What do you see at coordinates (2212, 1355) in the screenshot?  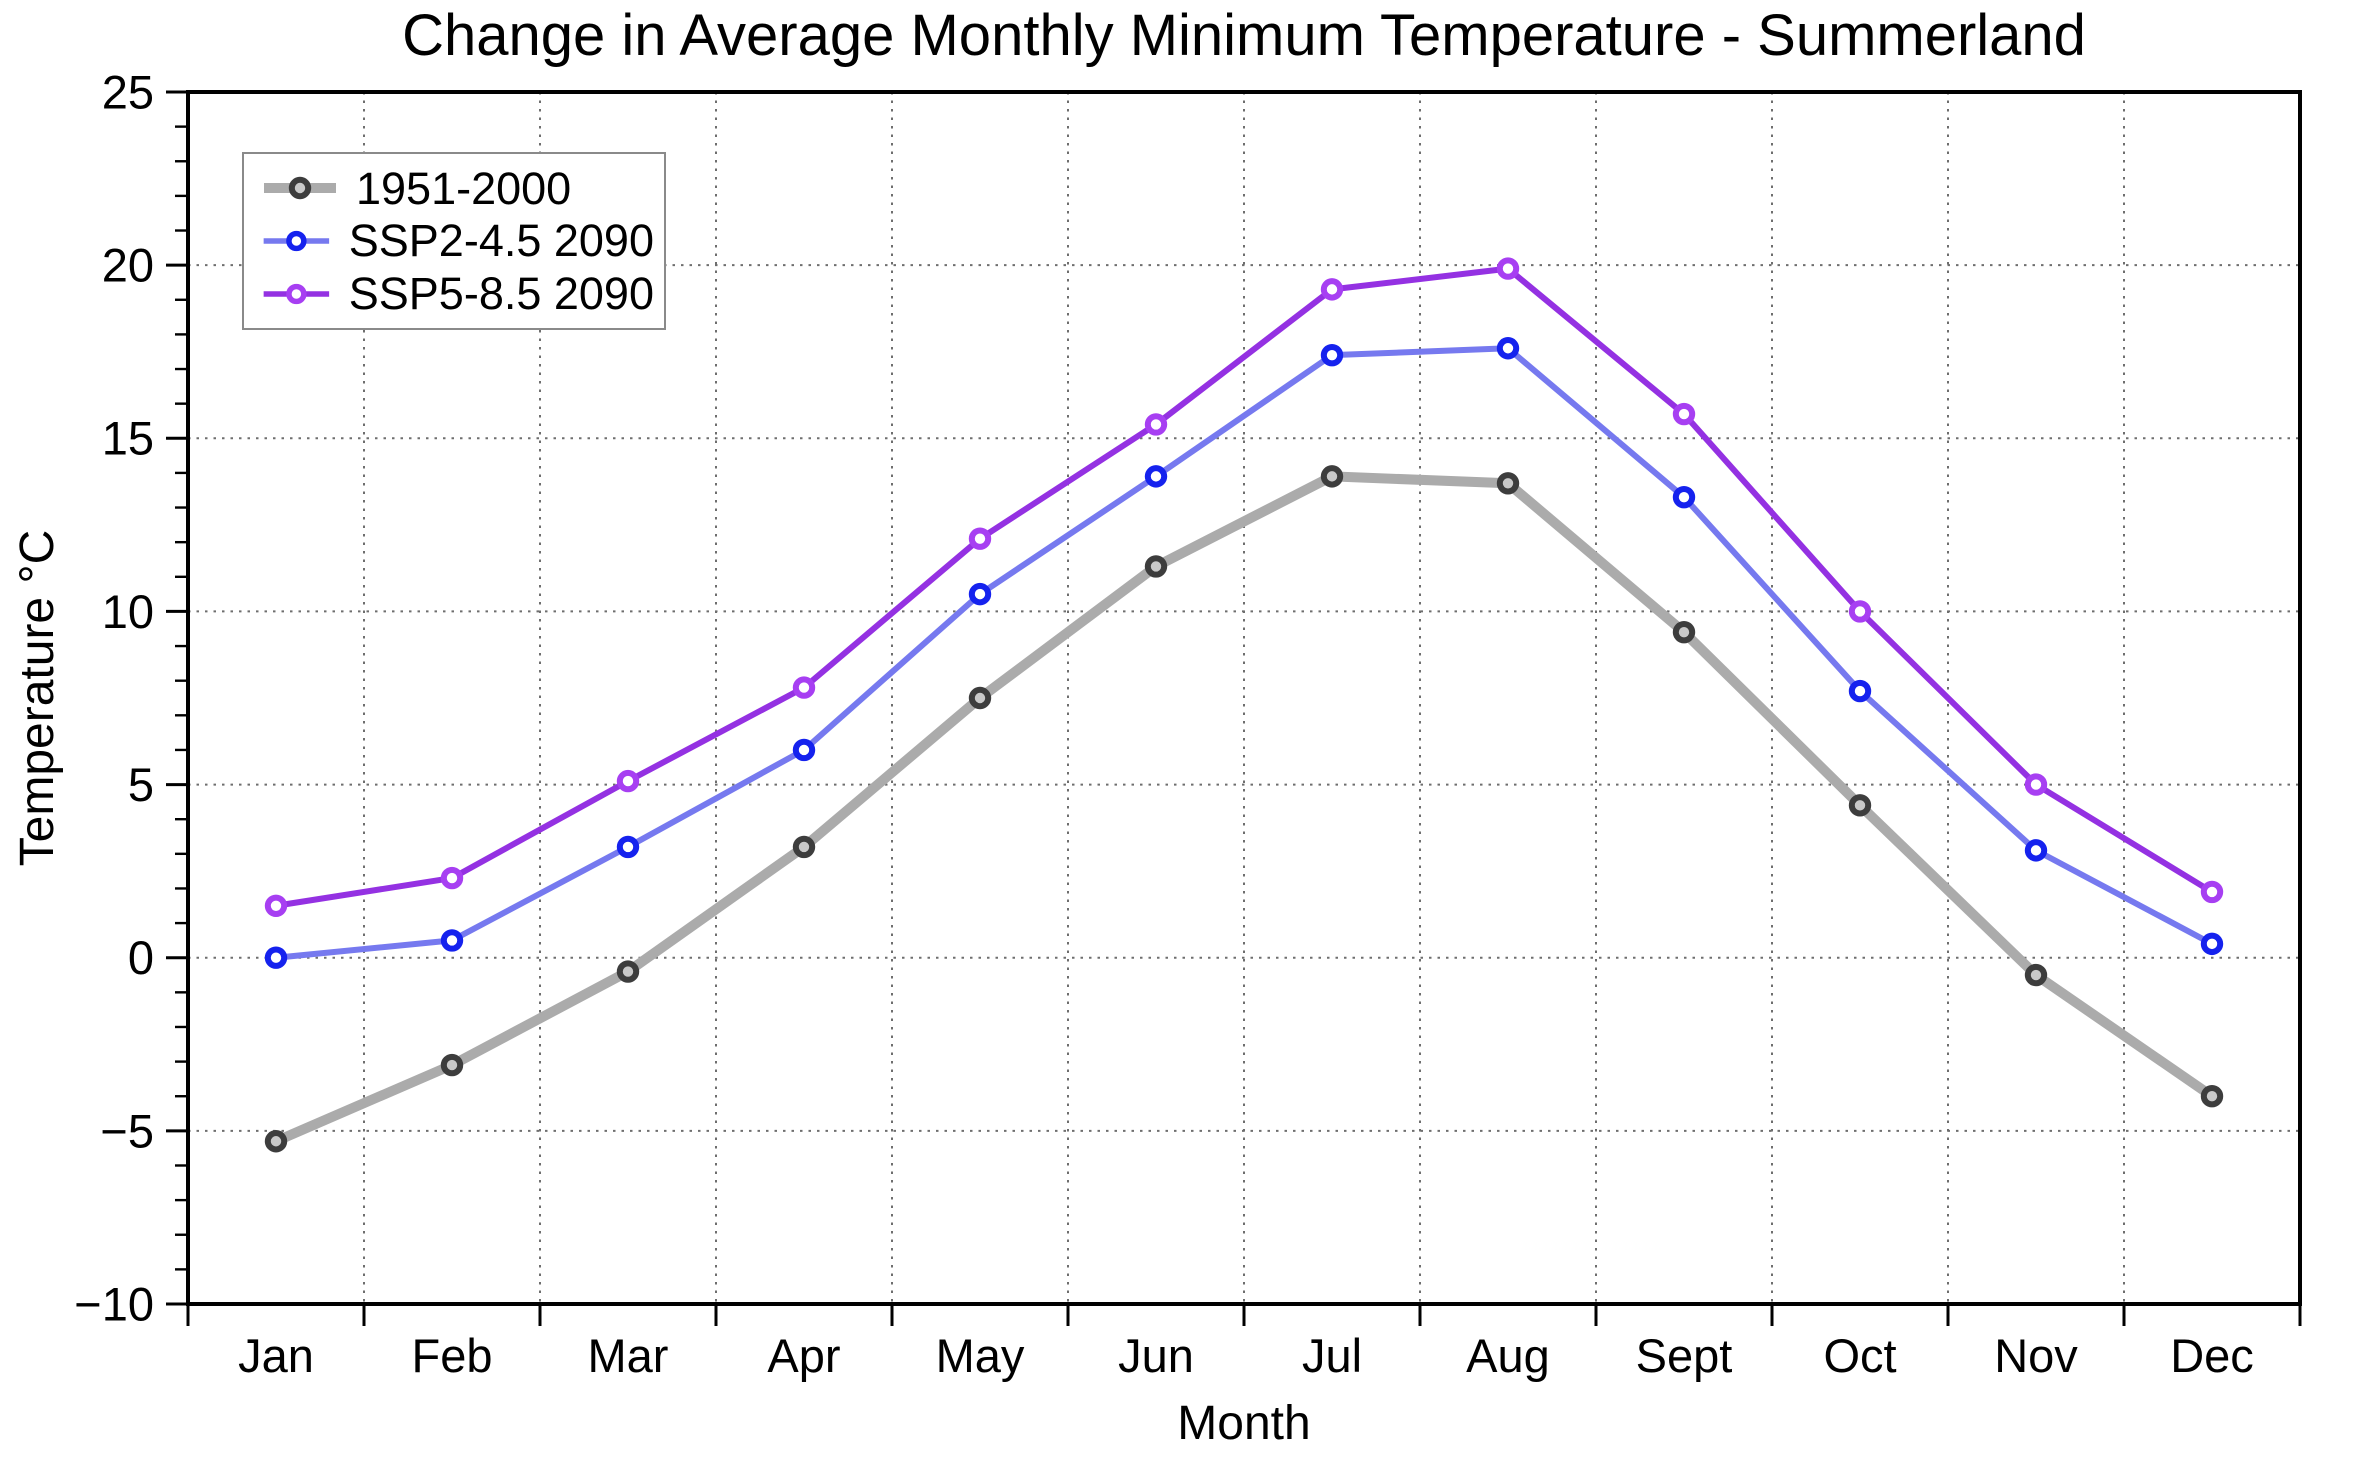 I see `x-tick-label: Dec` at bounding box center [2212, 1355].